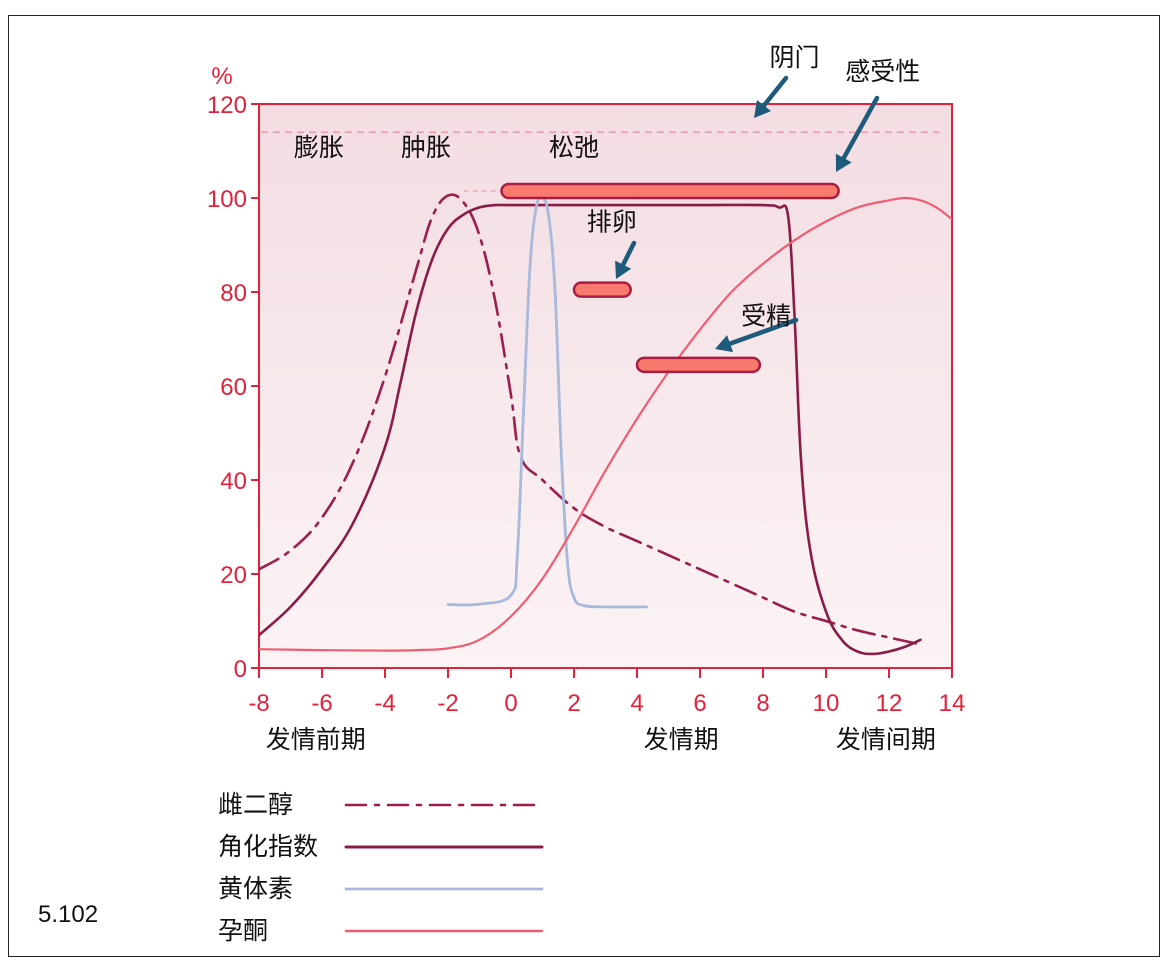  I want to click on y-tick-label: 80, so click(233, 293).